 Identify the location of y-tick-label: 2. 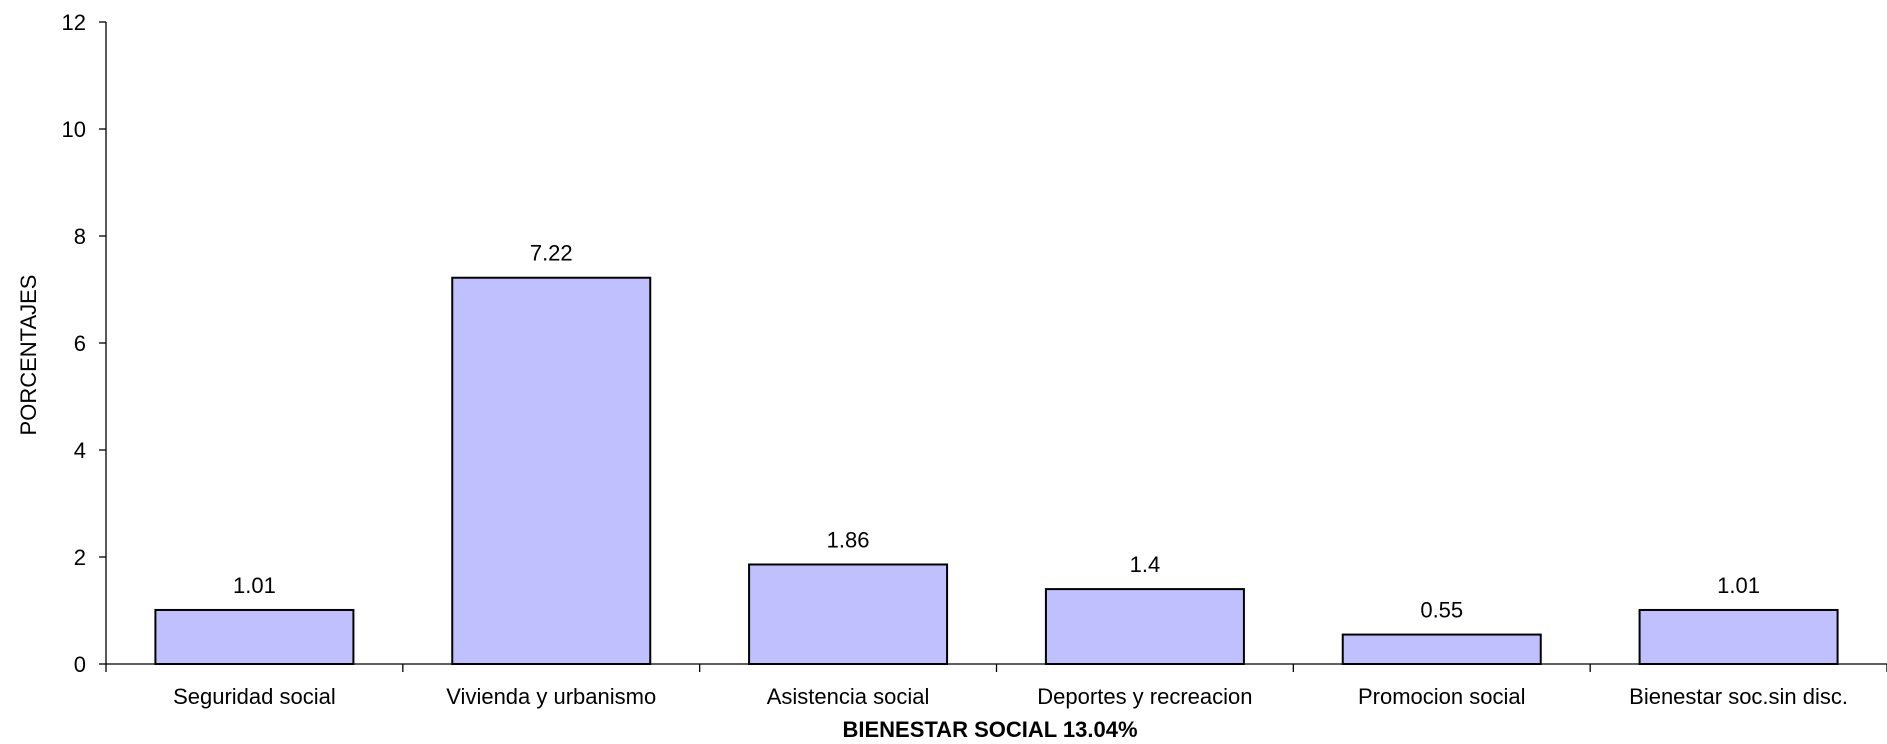
(80, 557).